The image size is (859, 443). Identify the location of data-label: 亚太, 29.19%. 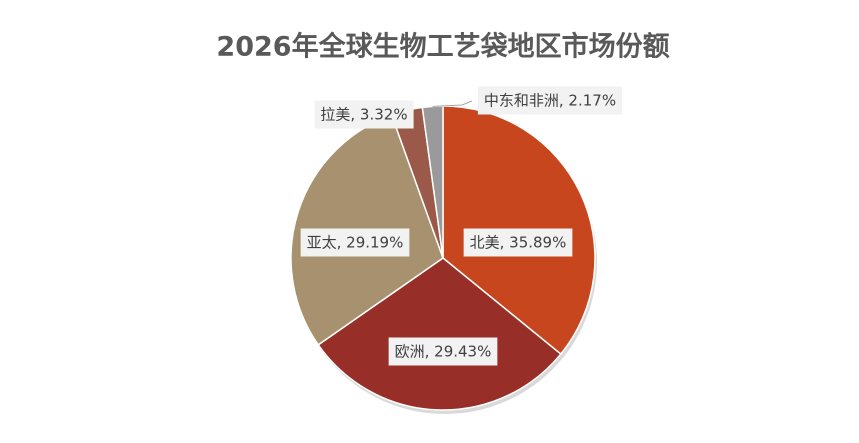
(355, 243).